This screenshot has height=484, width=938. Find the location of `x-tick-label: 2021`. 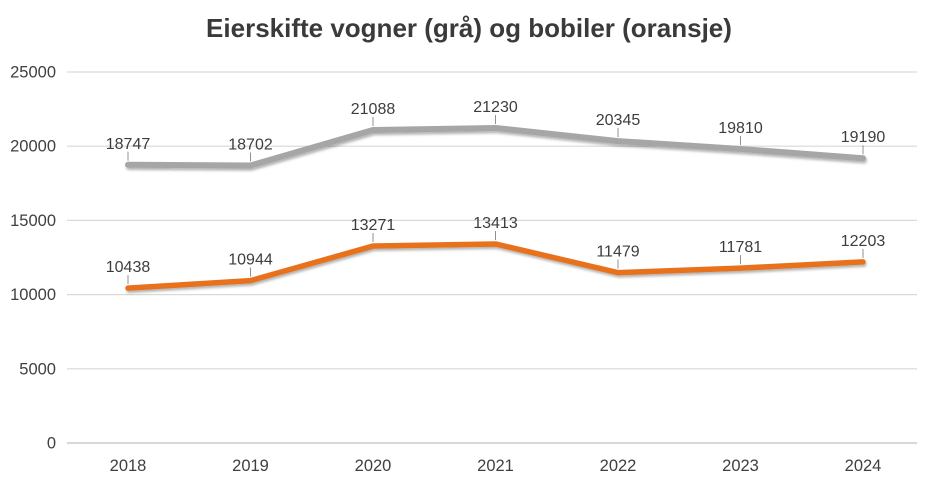

x-tick-label: 2021 is located at coordinates (495, 466).